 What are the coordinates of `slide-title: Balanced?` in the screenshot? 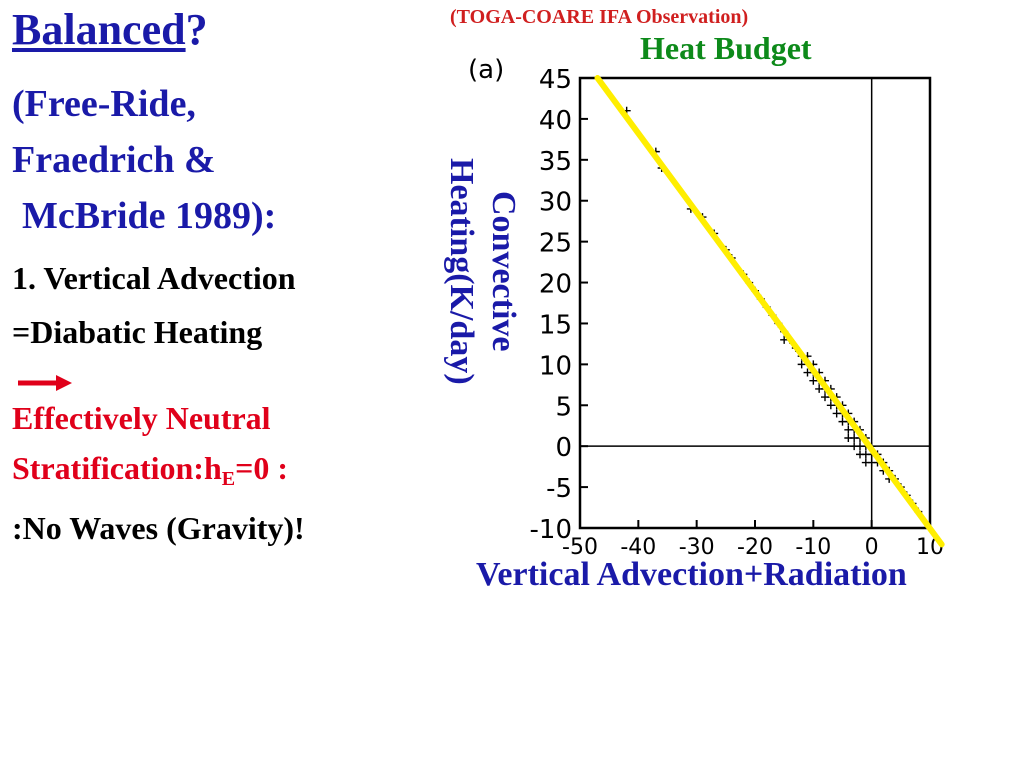 It's located at (110, 29).